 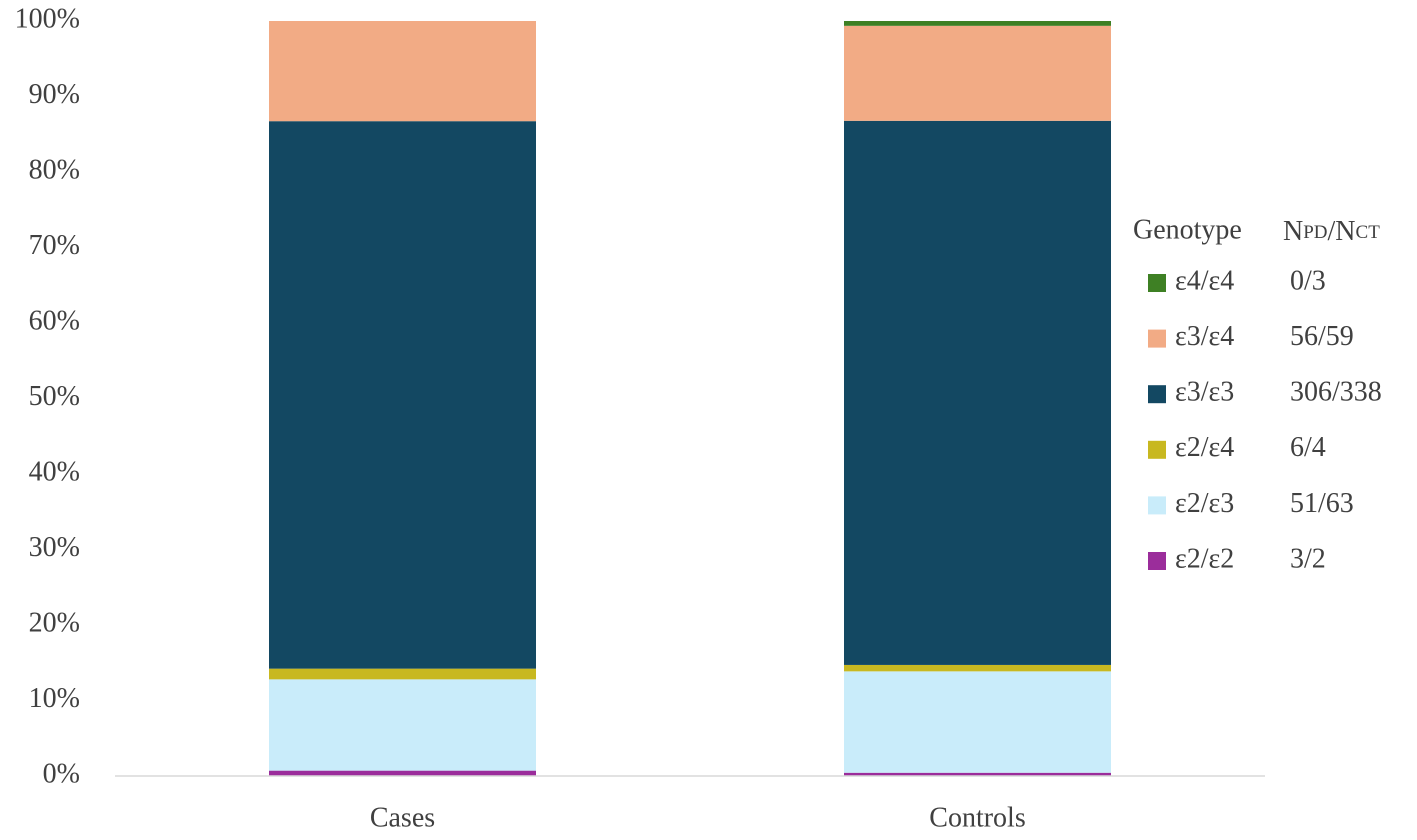 What do you see at coordinates (54, 547) in the screenshot?
I see `y-tick-label: 30%` at bounding box center [54, 547].